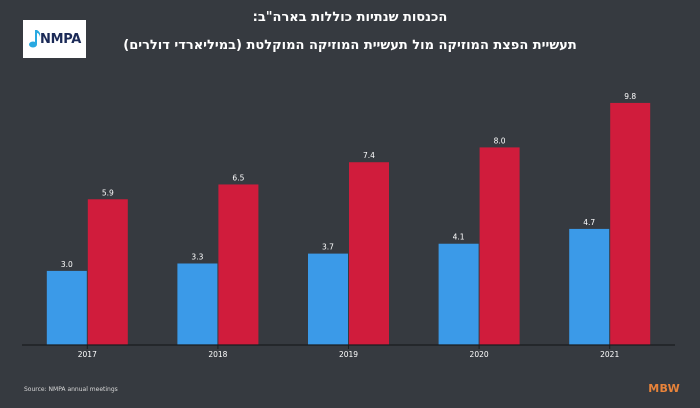 Image resolution: width=700 pixels, height=408 pixels. Describe the element at coordinates (479, 354) in the screenshot. I see `x-tick-label-2020: 2020` at that location.